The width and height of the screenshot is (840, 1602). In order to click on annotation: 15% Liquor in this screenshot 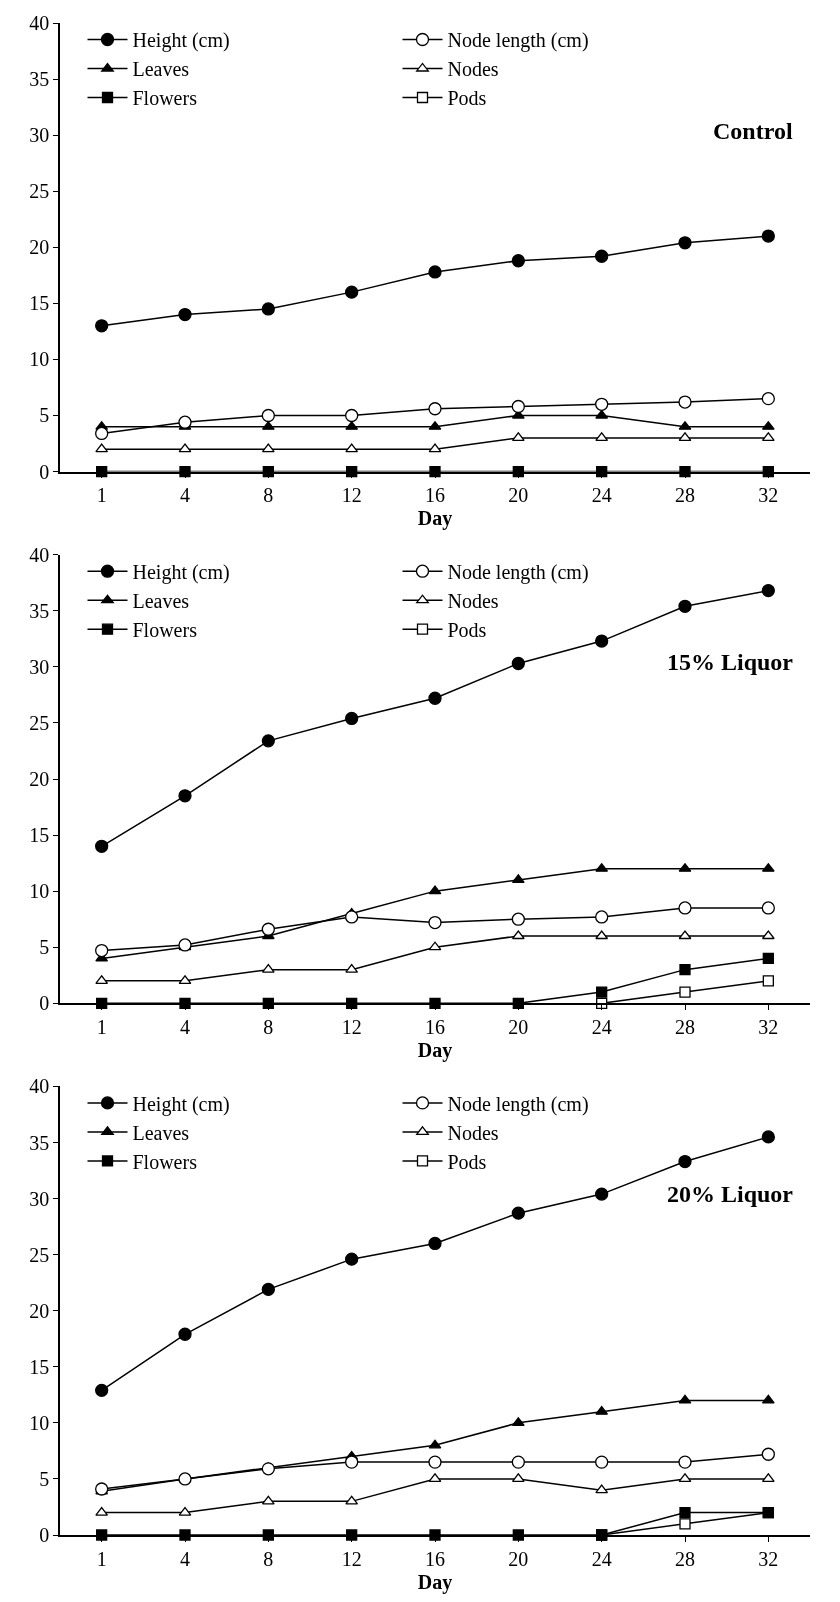, I will do `click(730, 662)`.